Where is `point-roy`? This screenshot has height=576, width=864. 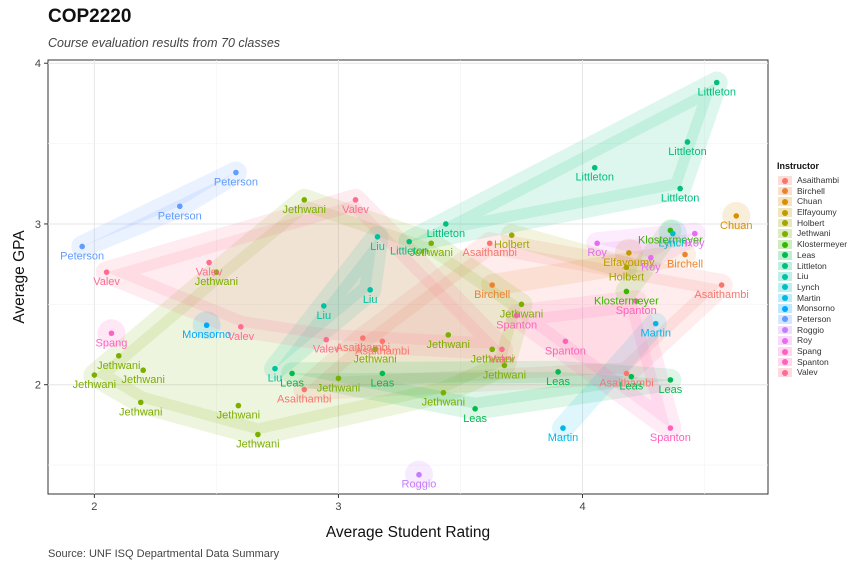
point-roy is located at coordinates (597, 243).